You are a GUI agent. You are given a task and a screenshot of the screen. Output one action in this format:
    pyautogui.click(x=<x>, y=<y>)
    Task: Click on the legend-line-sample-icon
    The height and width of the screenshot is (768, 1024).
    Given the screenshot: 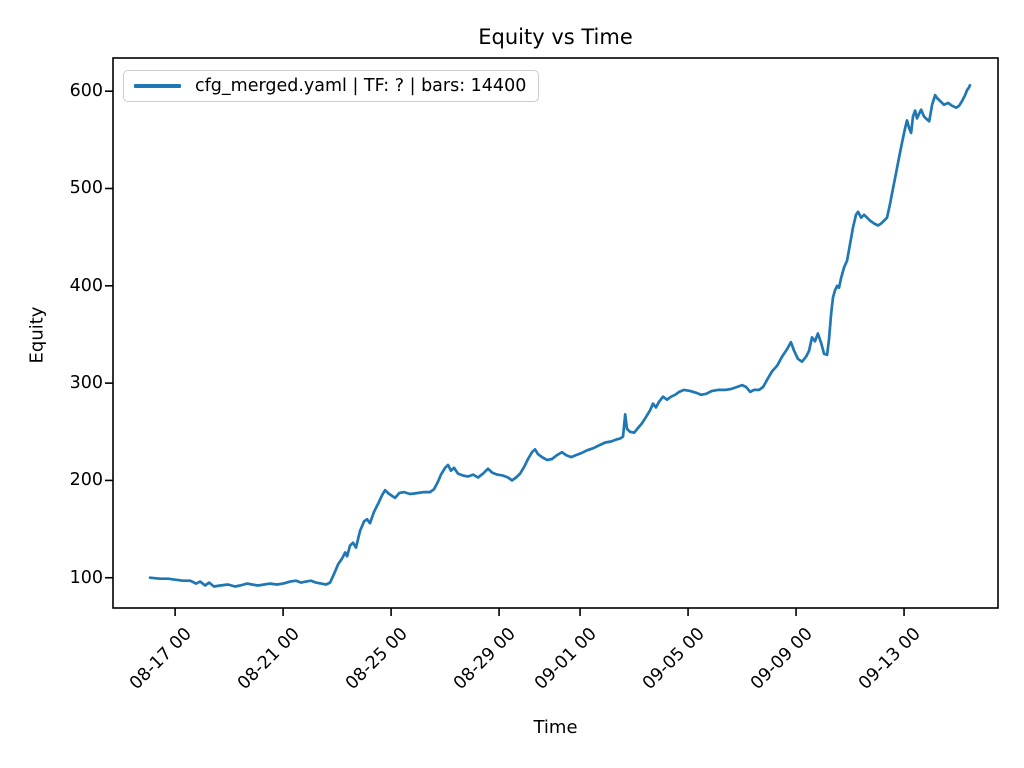 What is the action you would take?
    pyautogui.click(x=157, y=86)
    